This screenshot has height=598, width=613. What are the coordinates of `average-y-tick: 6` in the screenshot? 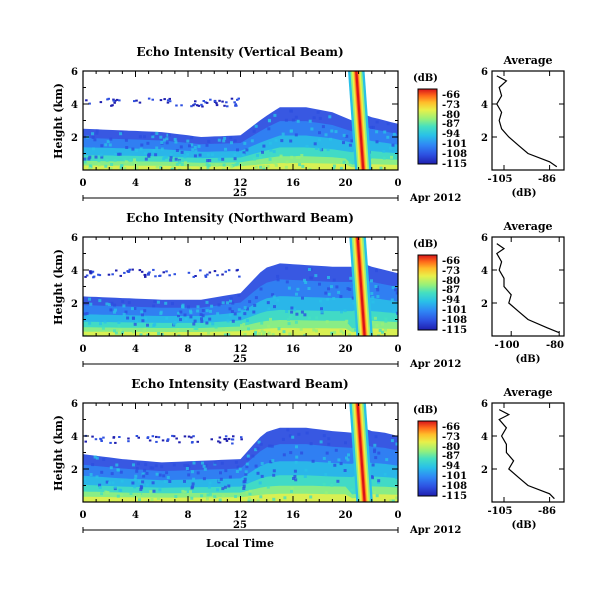 It's located at (484, 238).